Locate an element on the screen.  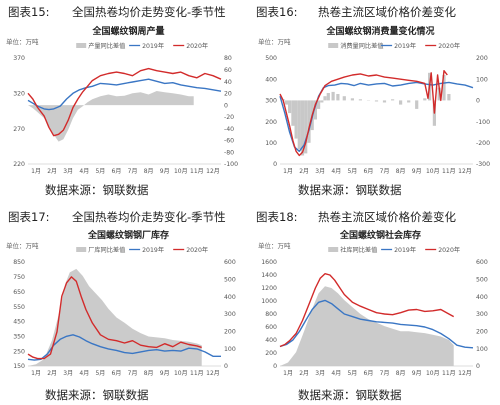
y-left-tick-label: 250 is located at coordinates (19, 351).